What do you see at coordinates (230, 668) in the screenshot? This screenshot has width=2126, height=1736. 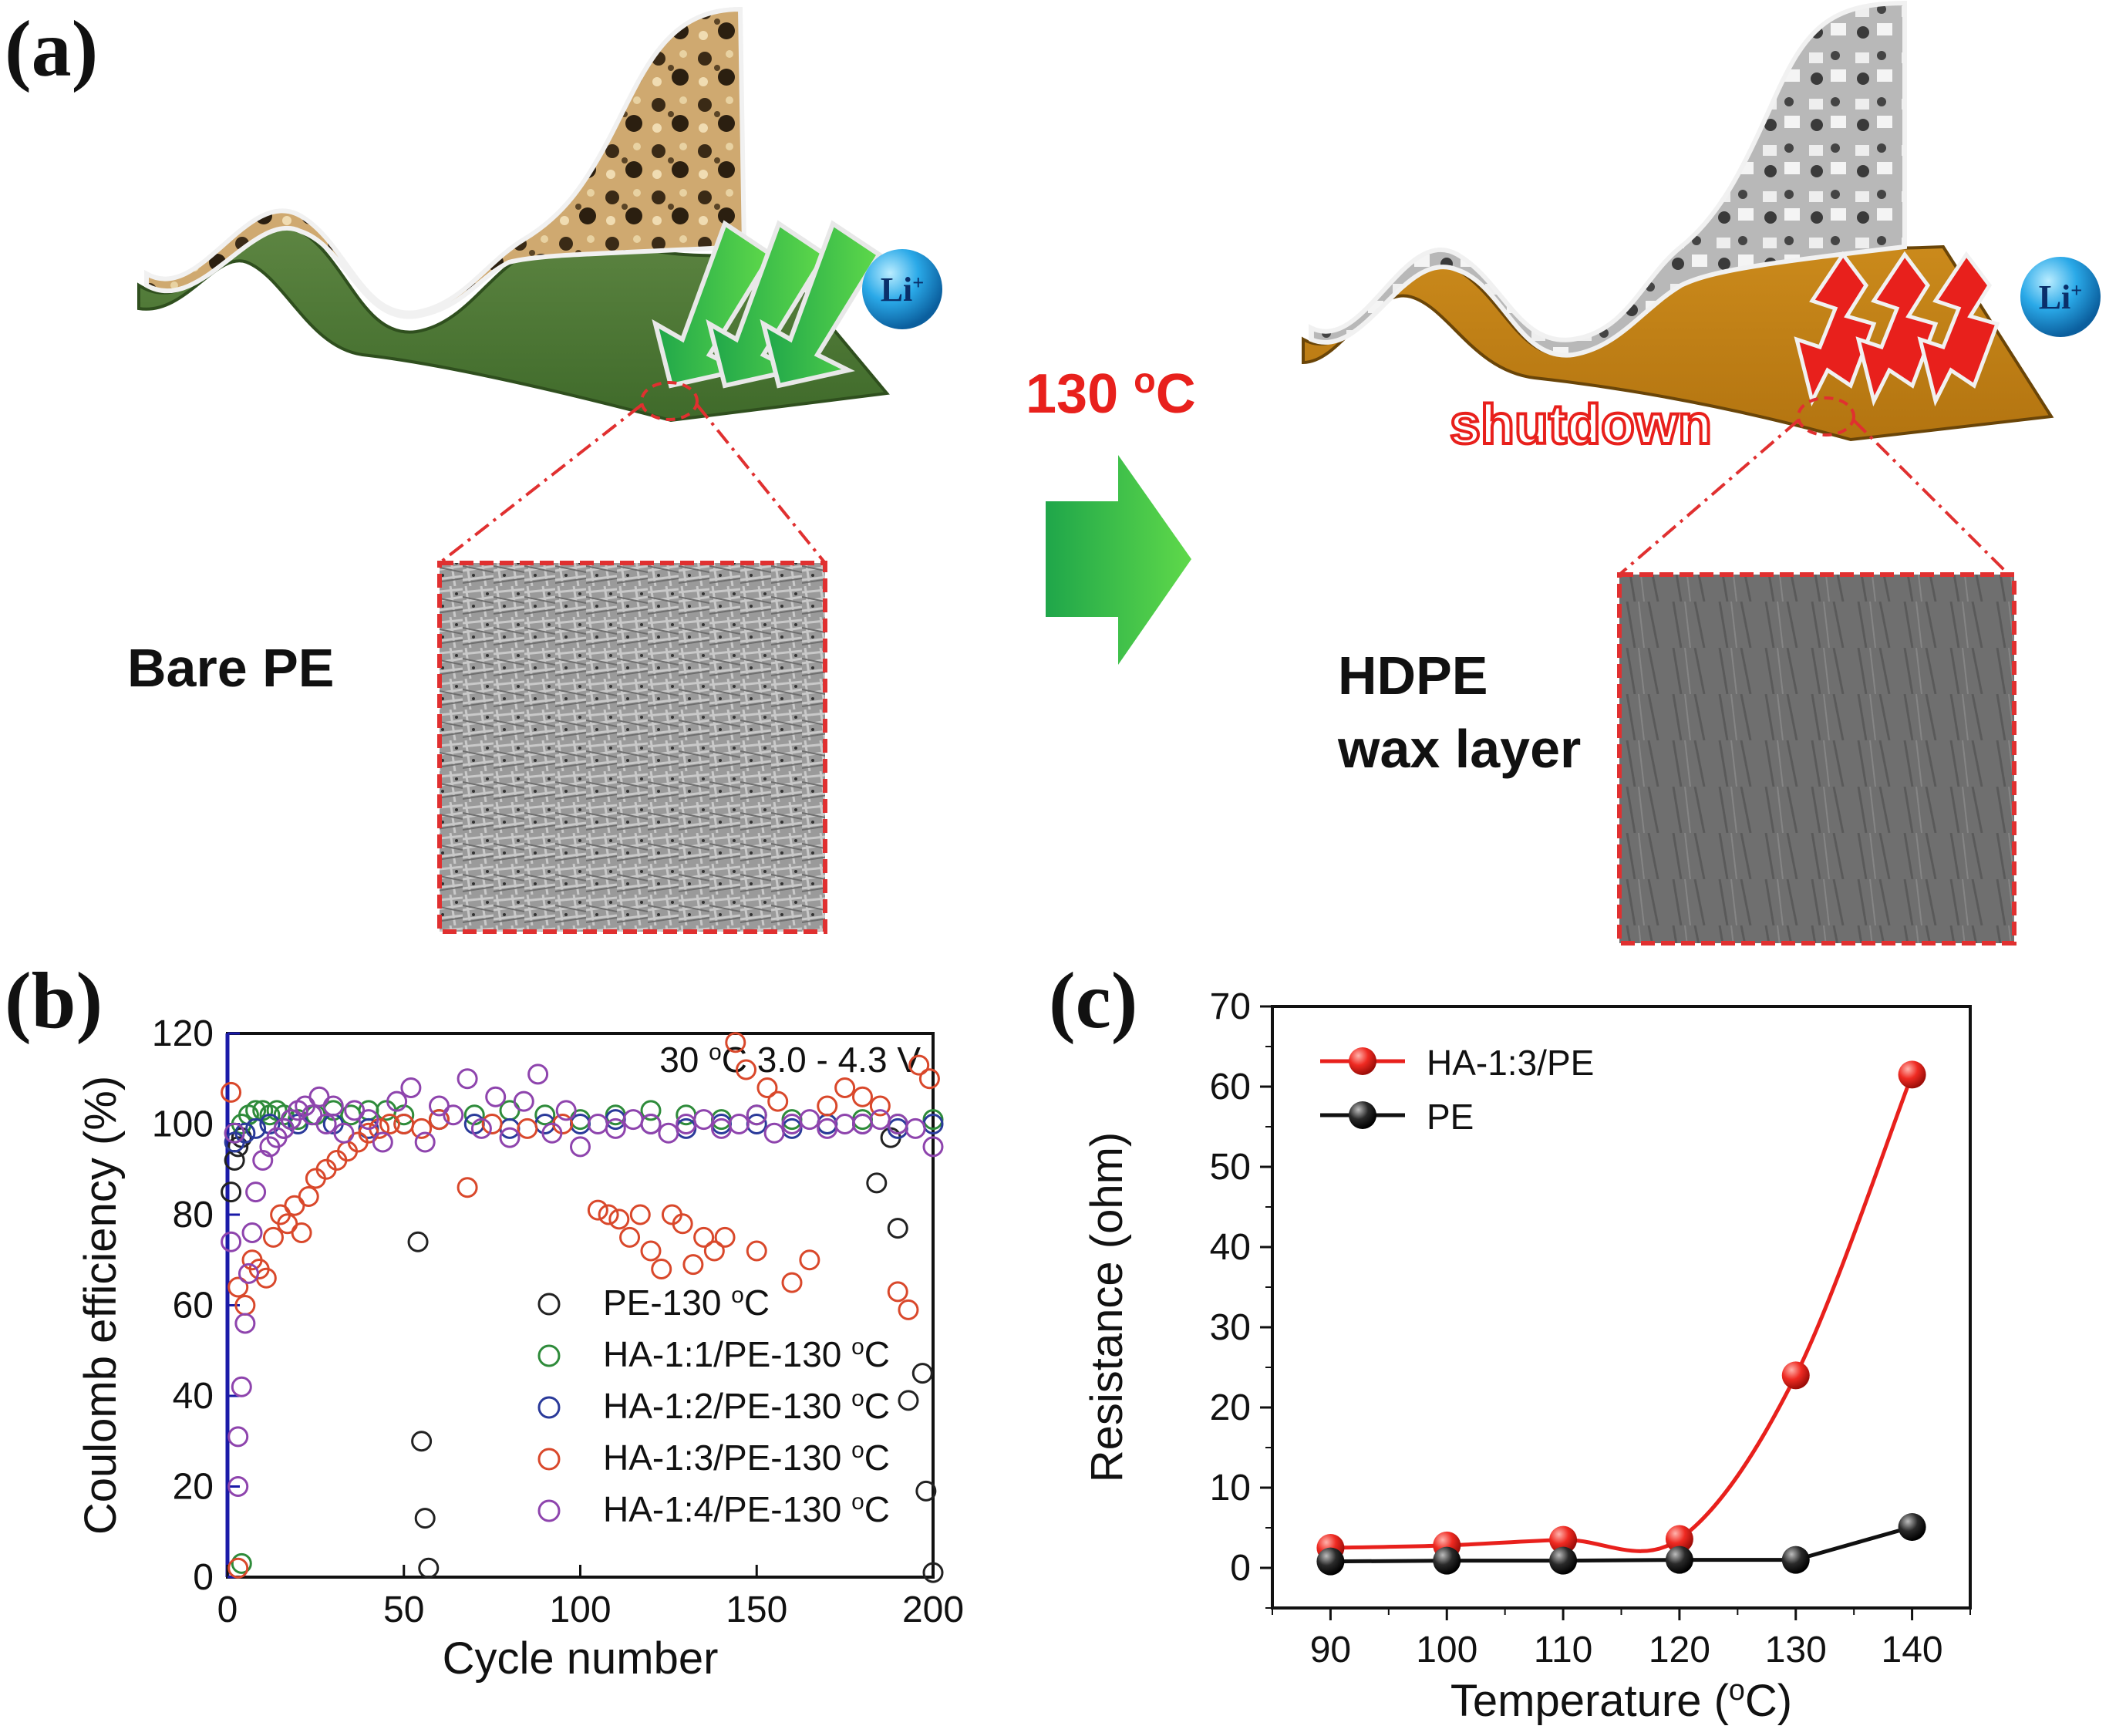 I see `bare-pe-caption: Bare PE` at bounding box center [230, 668].